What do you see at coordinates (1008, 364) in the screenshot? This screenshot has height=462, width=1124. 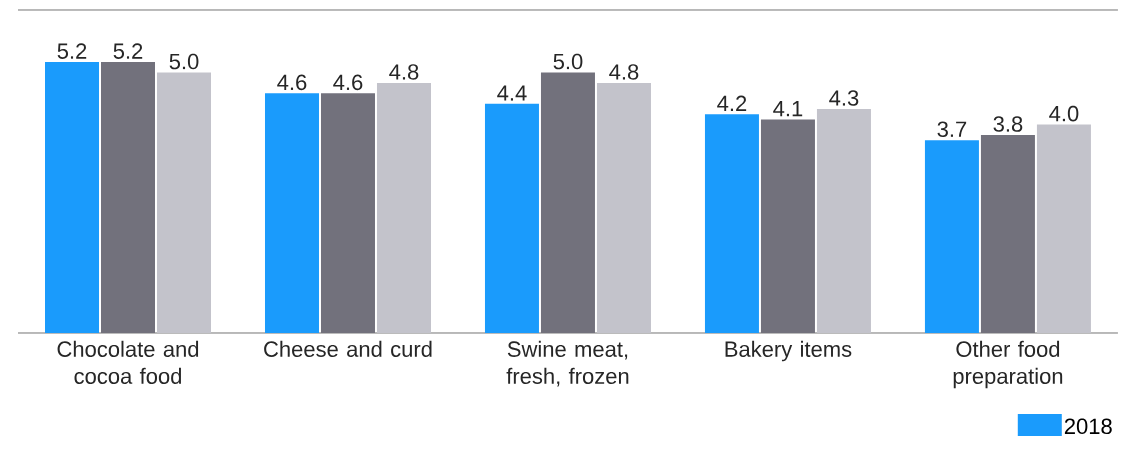 I see `x-tick-label: Other food preparation` at bounding box center [1008, 364].